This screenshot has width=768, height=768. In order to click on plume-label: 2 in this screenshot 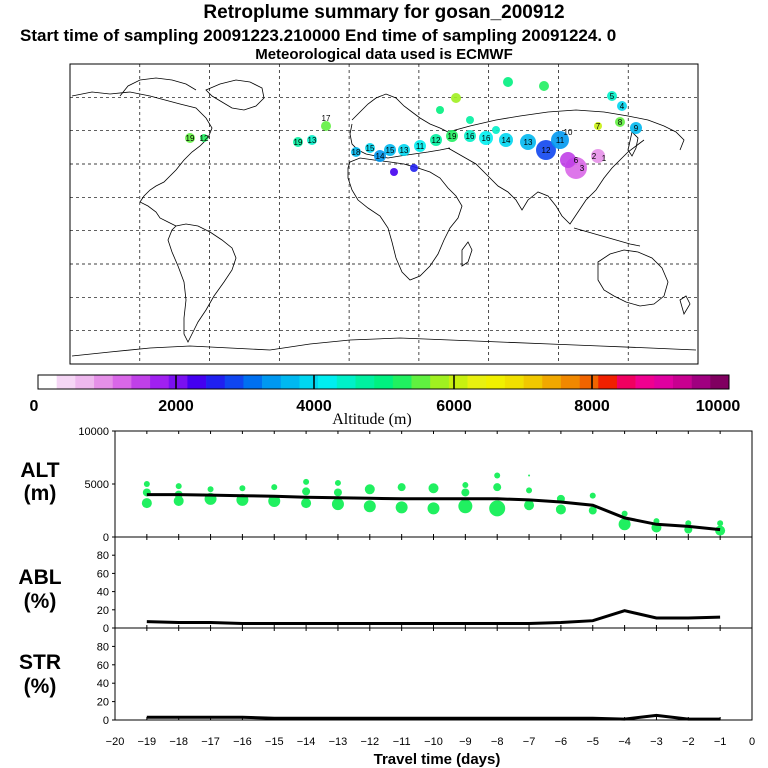, I will do `click(594, 156)`.